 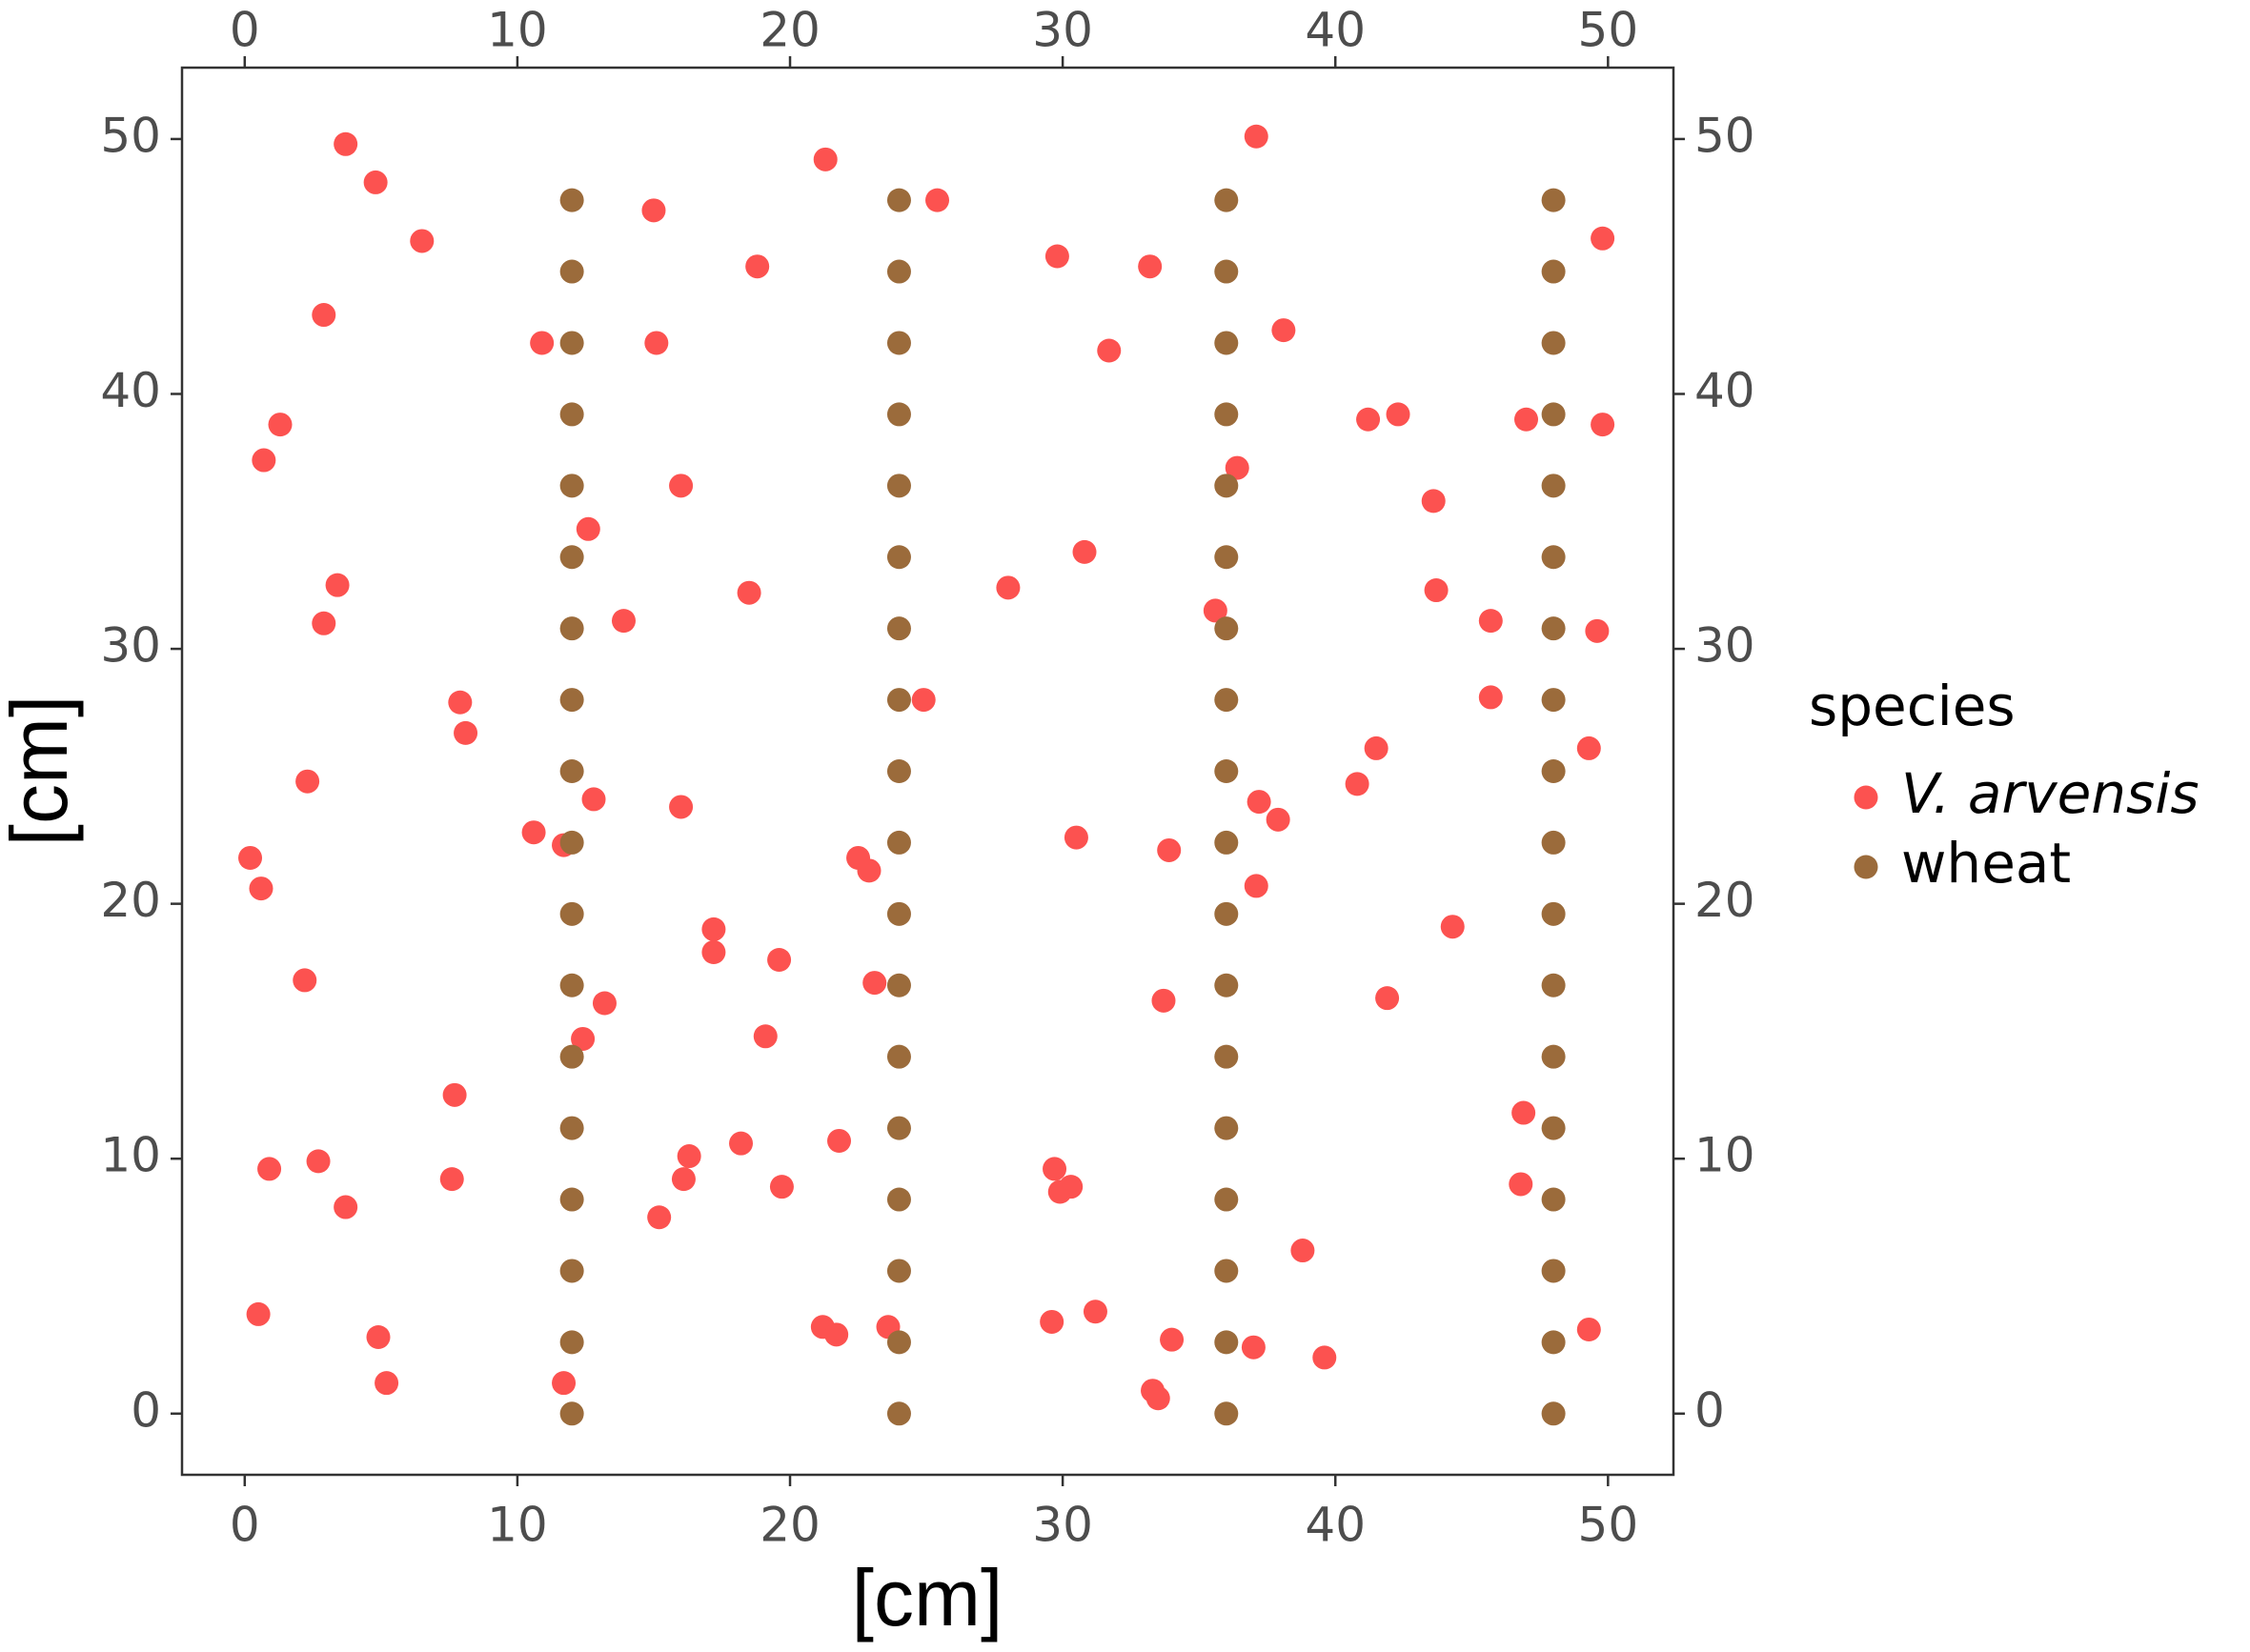 What do you see at coordinates (42, 771) in the screenshot?
I see `y-axis-label: [cm]` at bounding box center [42, 771].